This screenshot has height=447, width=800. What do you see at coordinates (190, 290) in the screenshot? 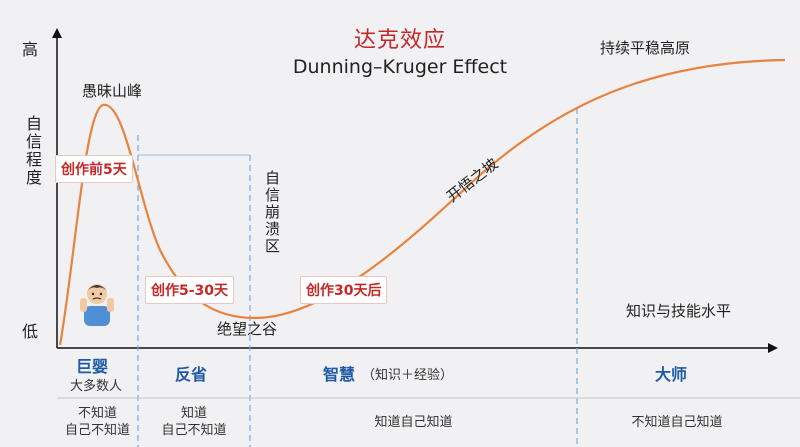
I see `tag-5-30-days: 创作5-30天` at bounding box center [190, 290].